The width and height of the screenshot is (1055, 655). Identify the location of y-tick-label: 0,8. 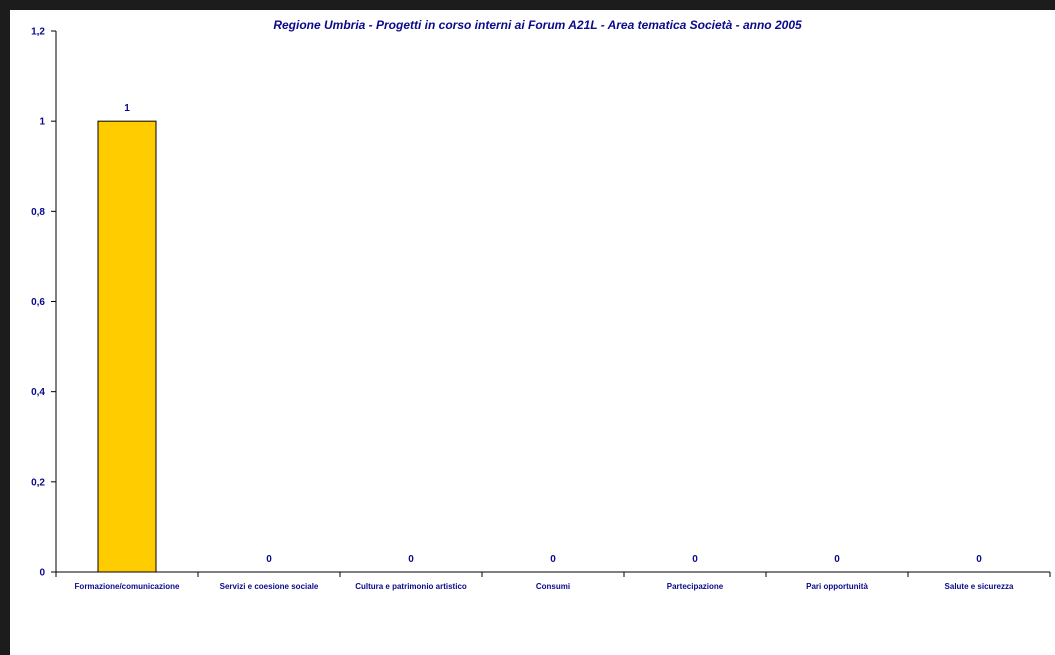
(38, 212).